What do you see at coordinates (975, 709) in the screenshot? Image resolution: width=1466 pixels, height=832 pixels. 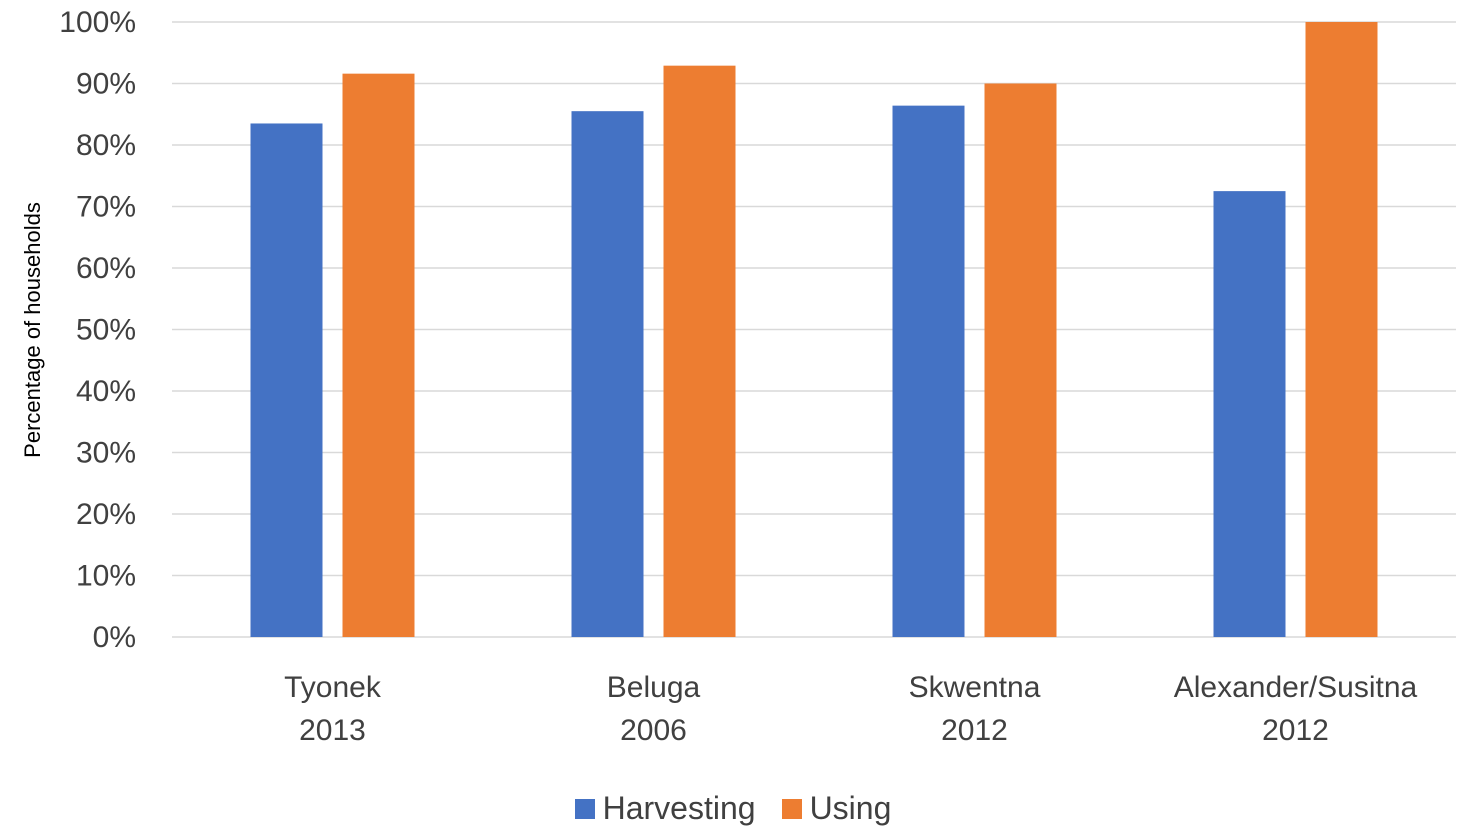 I see `x-category-label: Skwentna 2012` at bounding box center [975, 709].